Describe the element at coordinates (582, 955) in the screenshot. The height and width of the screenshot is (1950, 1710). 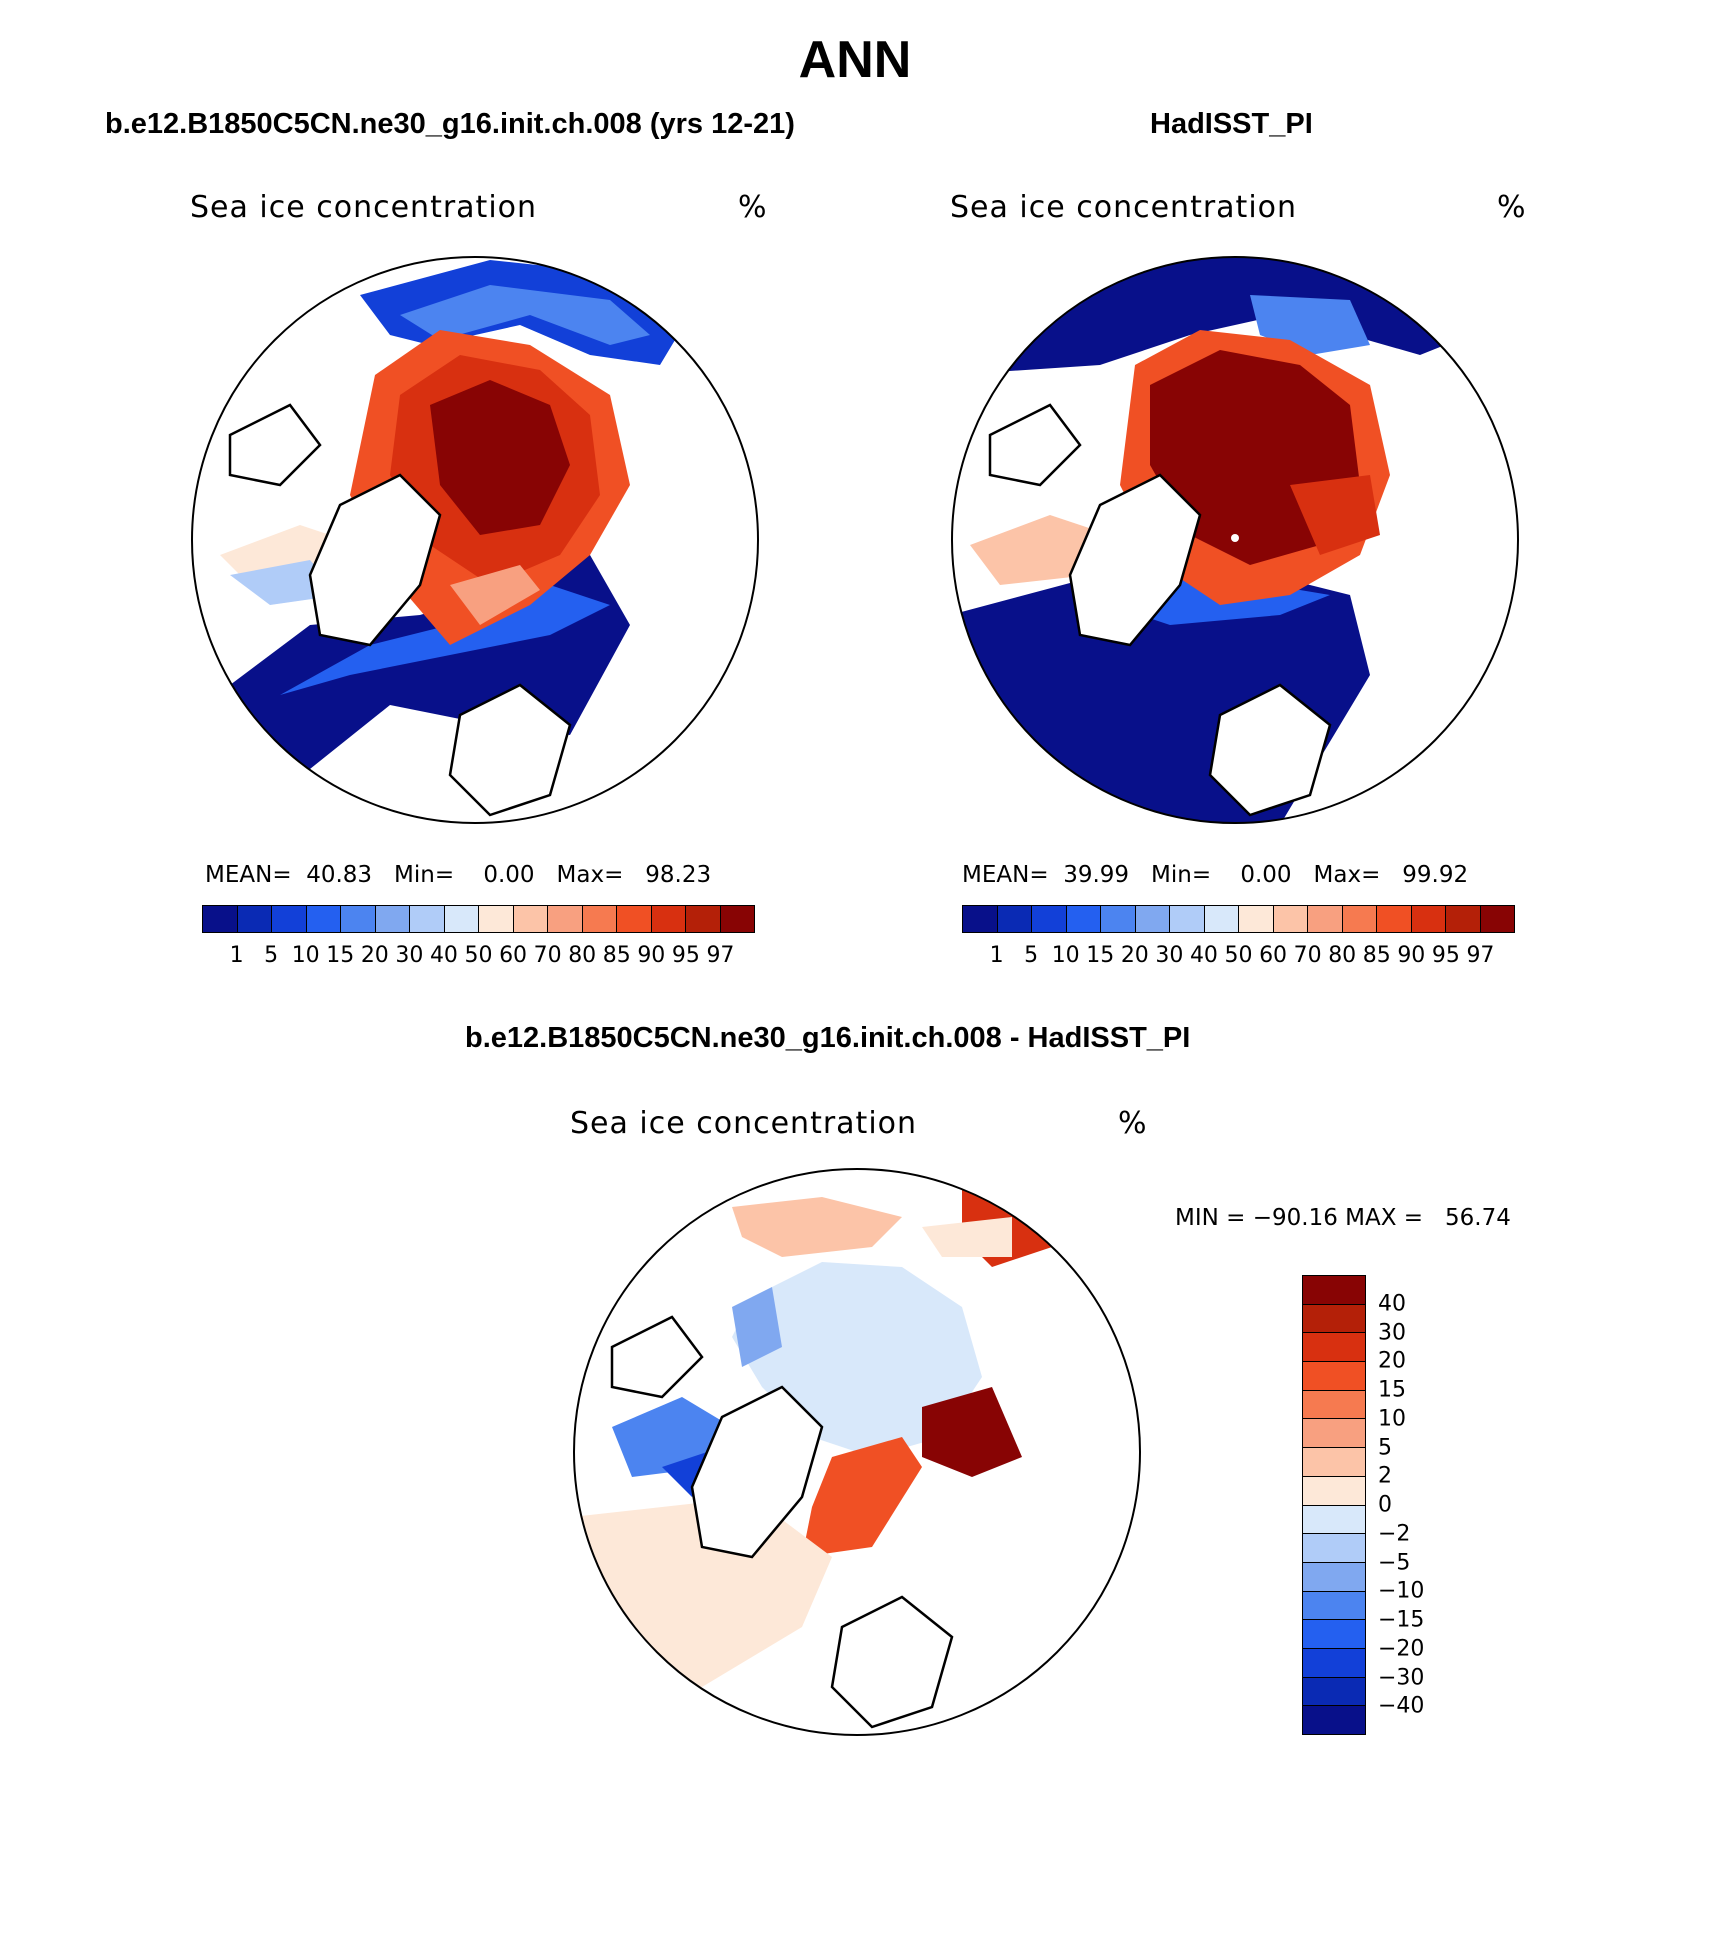
I see `panel-model-colorbar-tick-label: 80` at that location.